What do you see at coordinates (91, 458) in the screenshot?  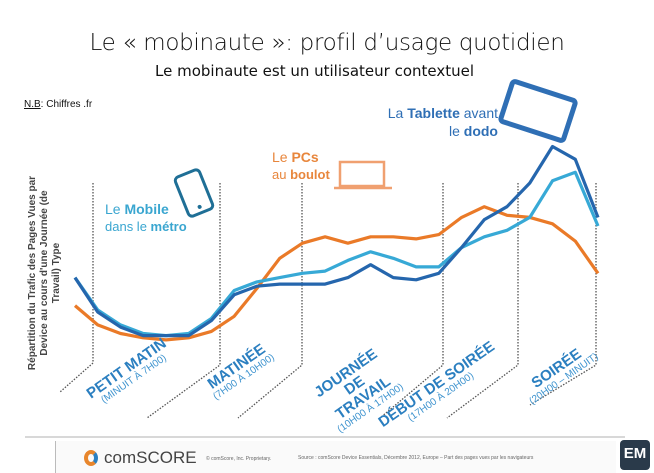 I see `comscore-logo-icon` at bounding box center [91, 458].